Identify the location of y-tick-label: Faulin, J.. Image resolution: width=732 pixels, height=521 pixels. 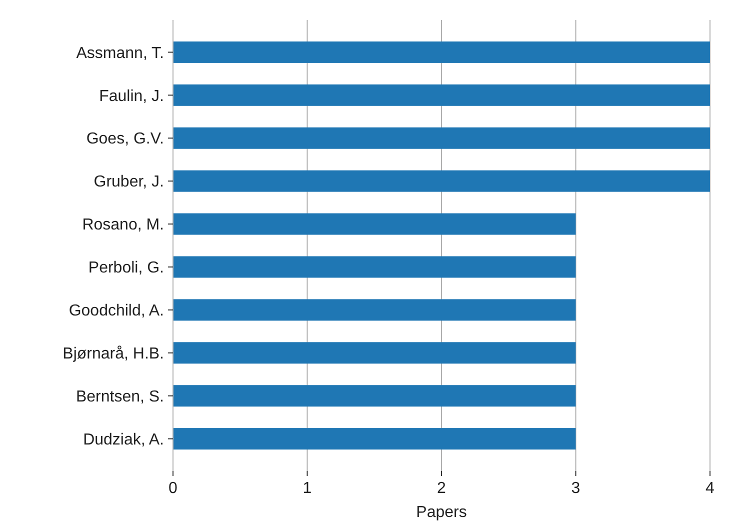
(131, 96).